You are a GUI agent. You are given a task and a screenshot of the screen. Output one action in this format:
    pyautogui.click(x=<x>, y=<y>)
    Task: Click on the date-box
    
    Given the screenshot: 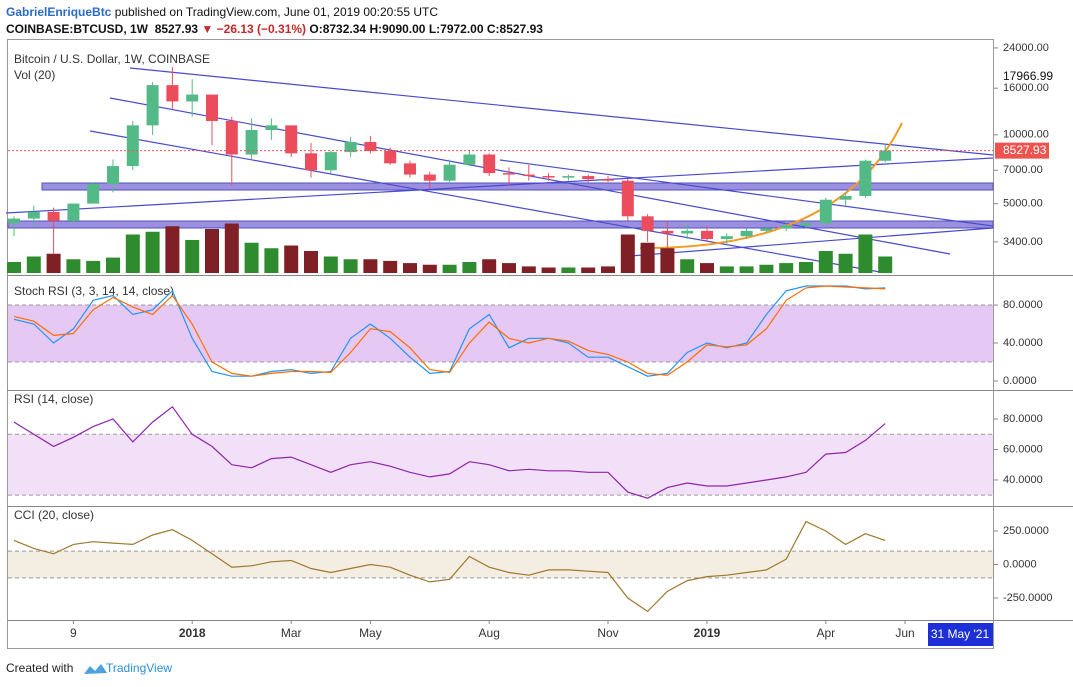 What is the action you would take?
    pyautogui.click(x=960, y=634)
    